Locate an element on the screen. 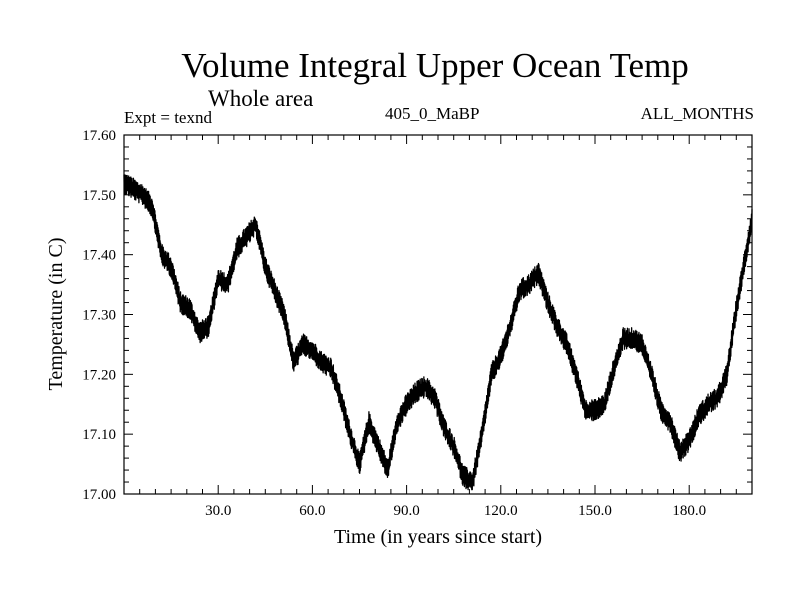 This screenshot has width=800, height=600. y-axis-label: Temperature (in C) is located at coordinates (56, 314).